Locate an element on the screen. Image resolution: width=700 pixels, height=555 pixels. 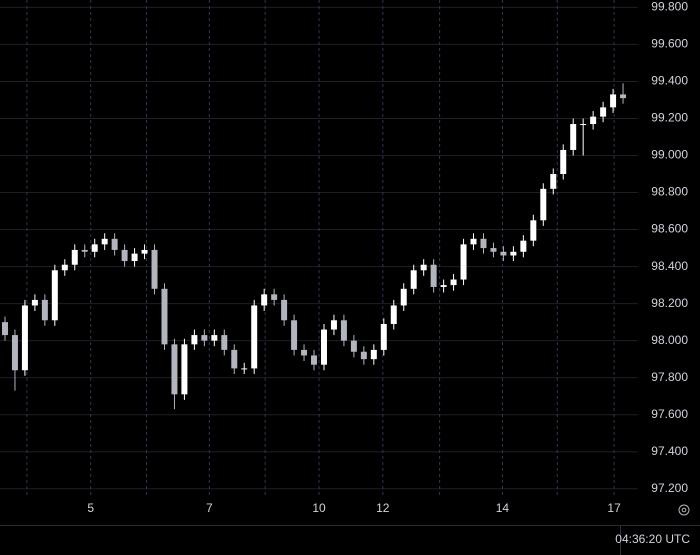
x-tick-label: 17 is located at coordinates (614, 508).